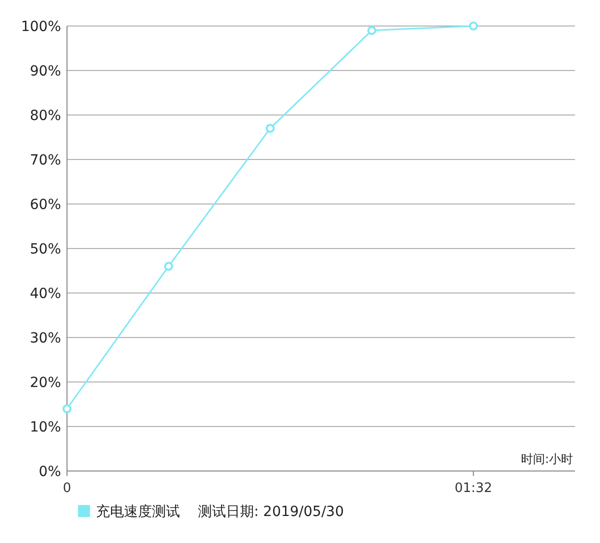 This screenshot has height=543, width=600. Describe the element at coordinates (45, 383) in the screenshot. I see `y-tick-label: 20%` at that location.